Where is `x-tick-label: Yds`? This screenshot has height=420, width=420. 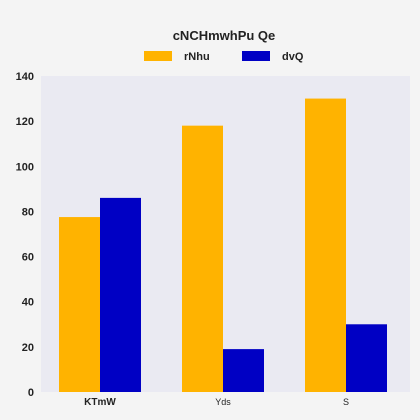
x-tick-label: Yds is located at coordinates (223, 402).